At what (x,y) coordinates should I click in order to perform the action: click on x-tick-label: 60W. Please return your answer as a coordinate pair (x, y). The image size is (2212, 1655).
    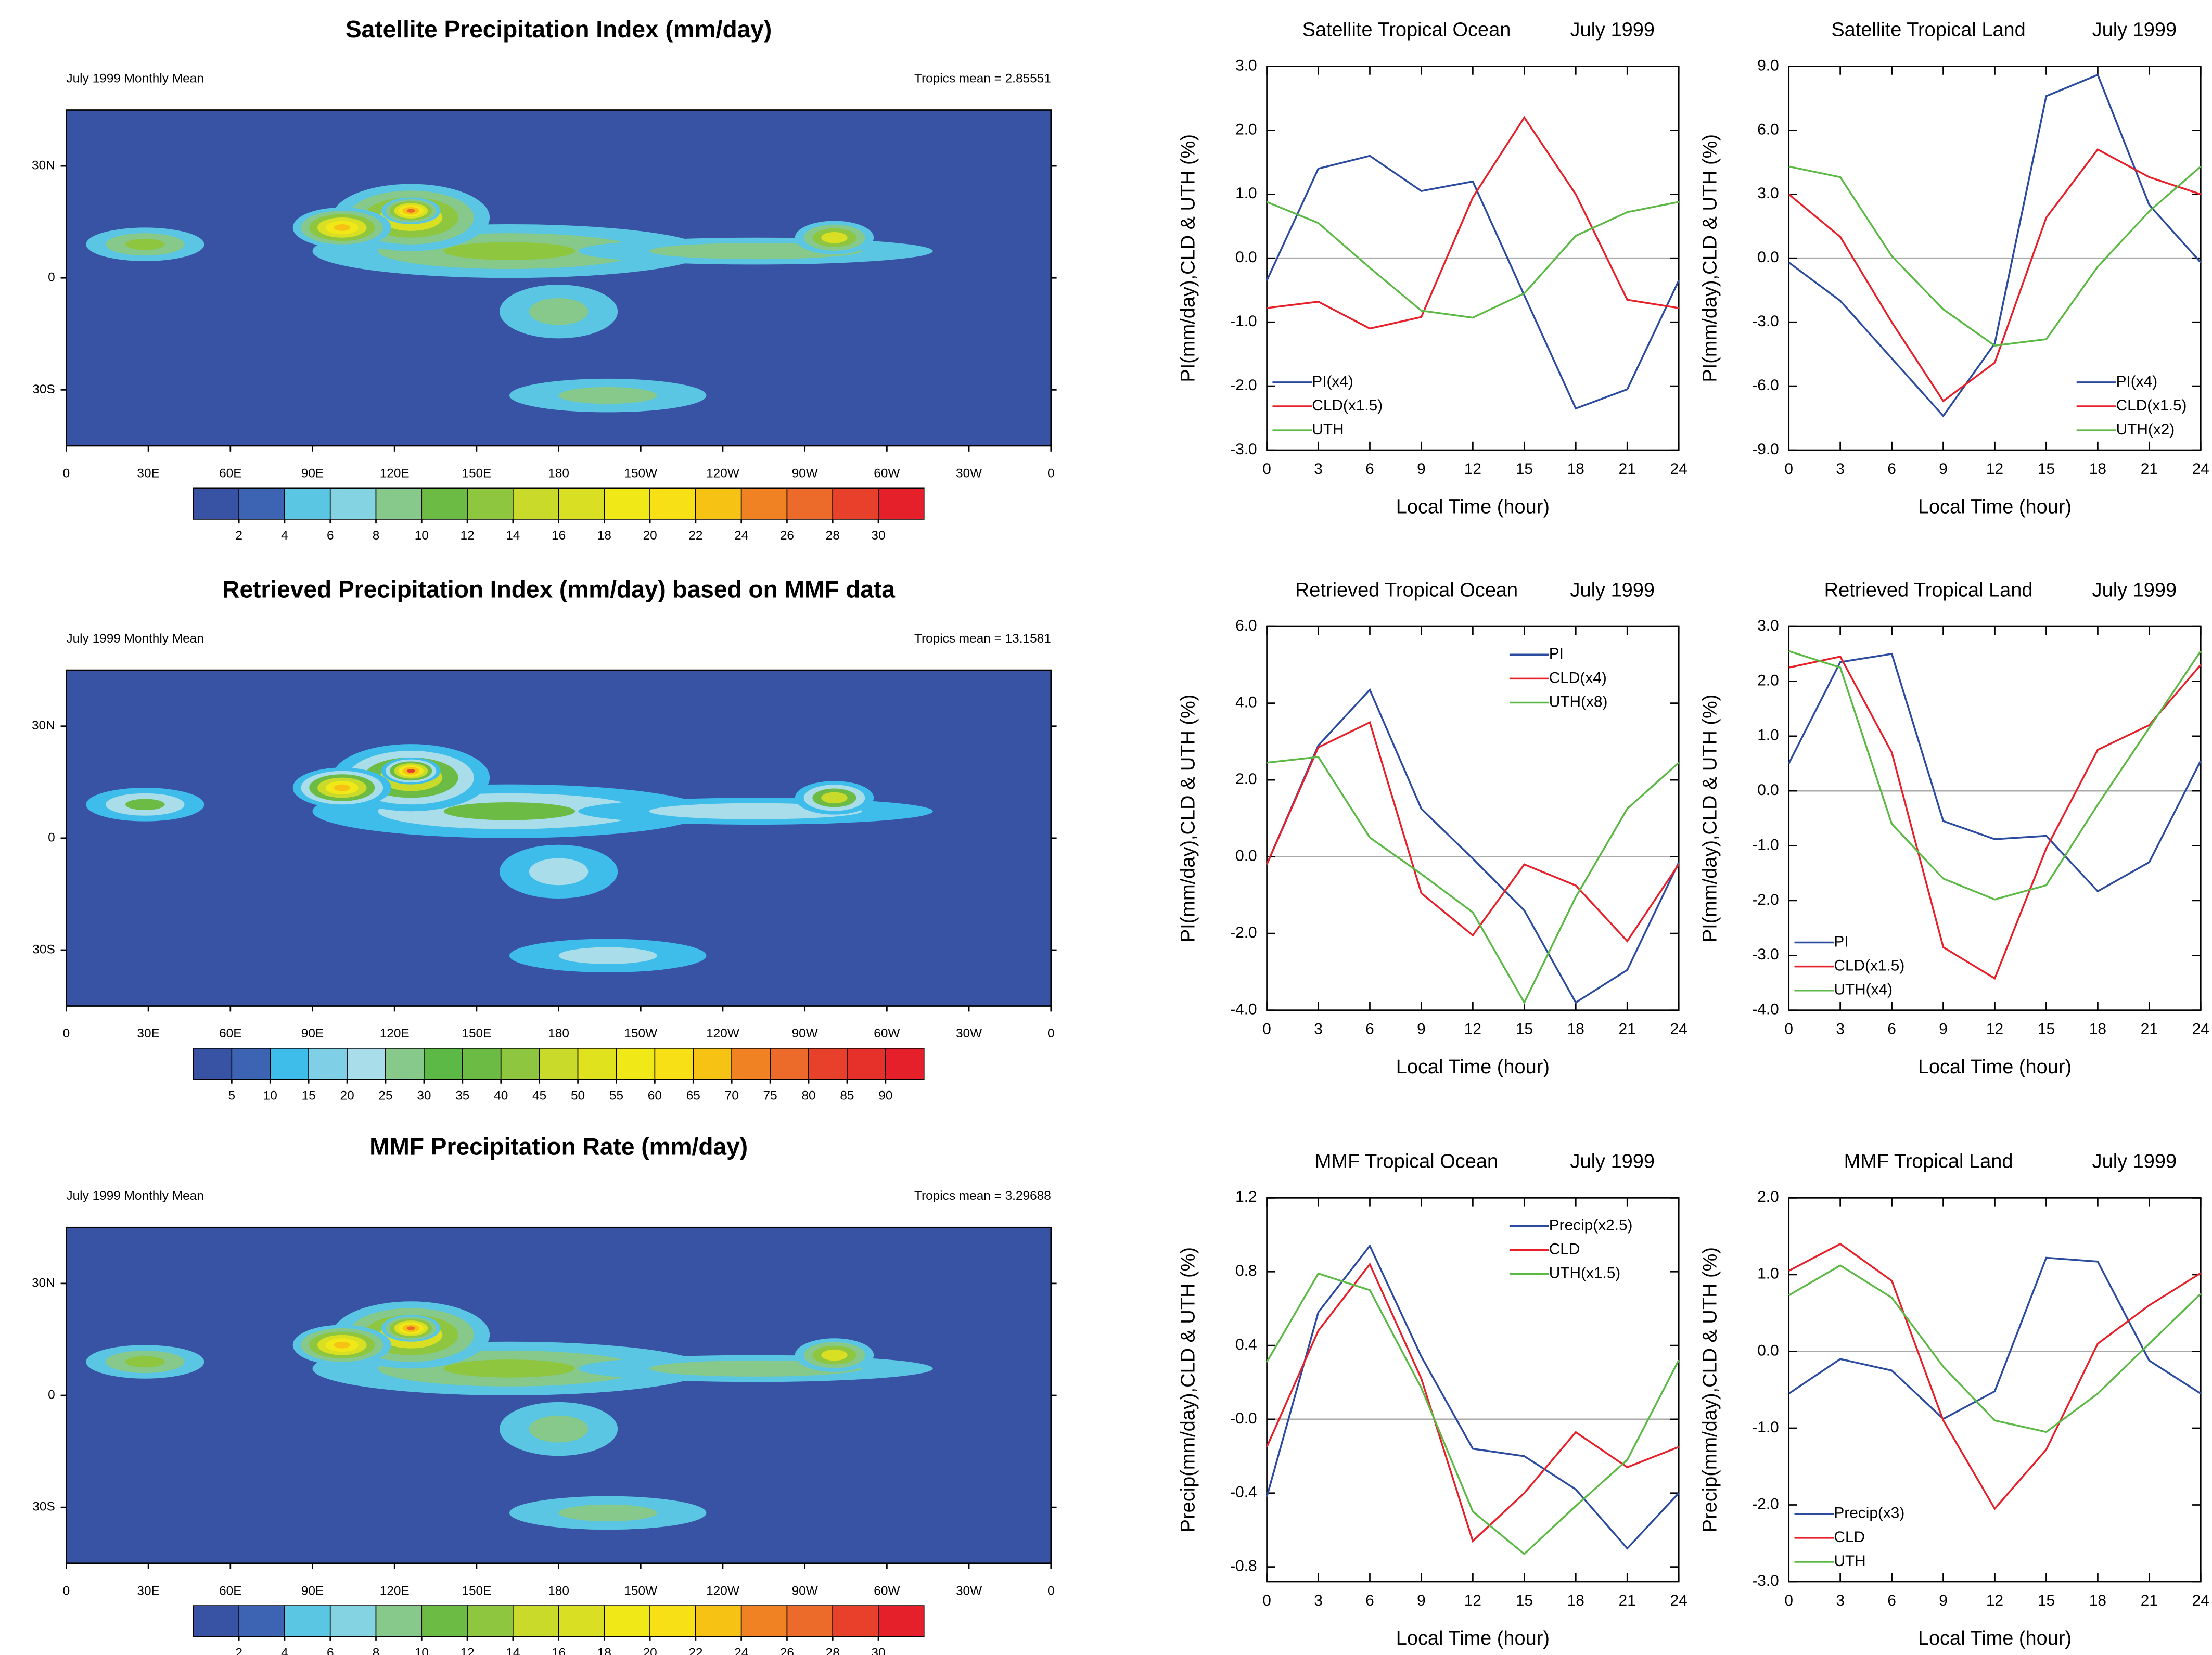
    Looking at the image, I should click on (887, 1034).